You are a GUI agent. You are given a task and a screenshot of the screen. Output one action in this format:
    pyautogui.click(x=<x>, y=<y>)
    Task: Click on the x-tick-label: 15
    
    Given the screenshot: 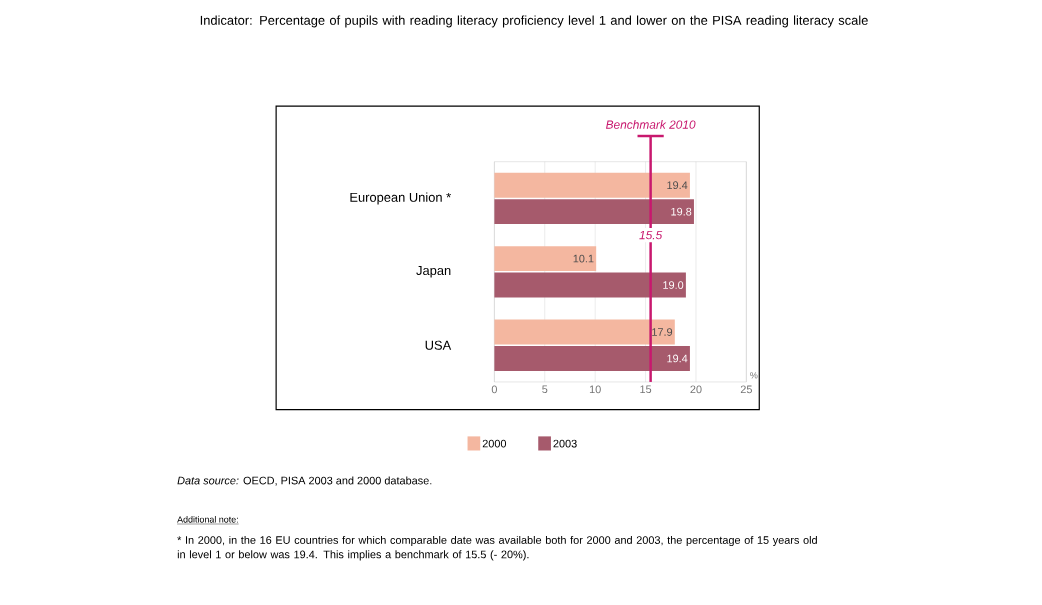 What is the action you would take?
    pyautogui.click(x=646, y=389)
    